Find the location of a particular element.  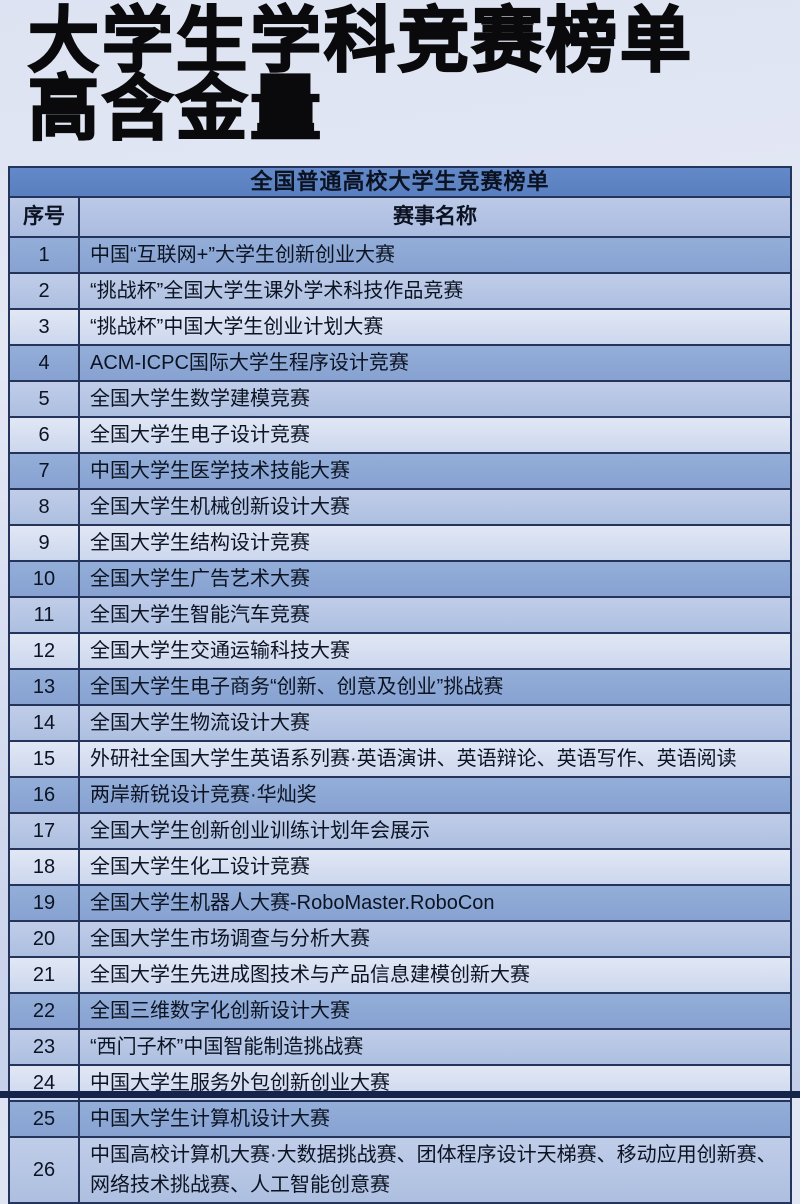

row-index: 15 is located at coordinates (45, 759).